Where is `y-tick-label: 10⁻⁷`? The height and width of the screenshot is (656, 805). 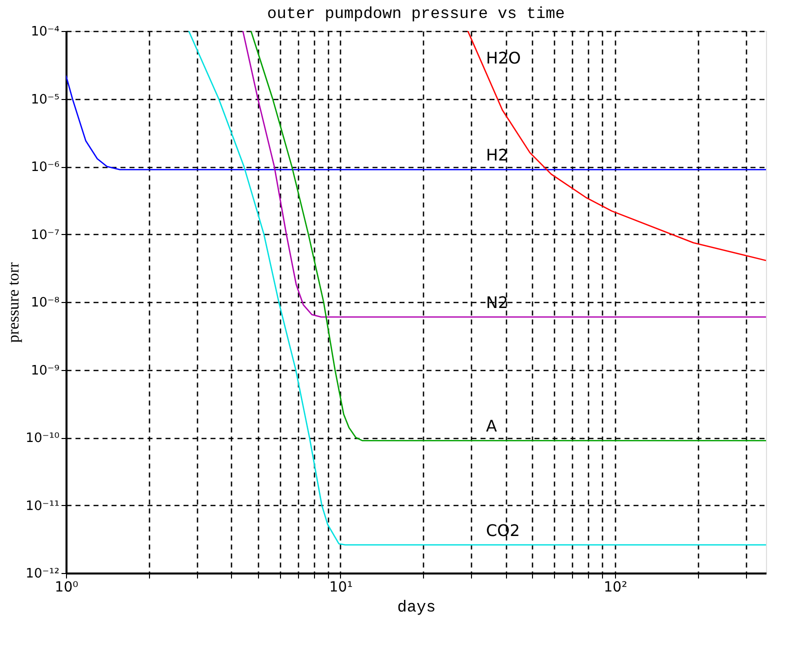 y-tick-label: 10⁻⁷ is located at coordinates (45, 235).